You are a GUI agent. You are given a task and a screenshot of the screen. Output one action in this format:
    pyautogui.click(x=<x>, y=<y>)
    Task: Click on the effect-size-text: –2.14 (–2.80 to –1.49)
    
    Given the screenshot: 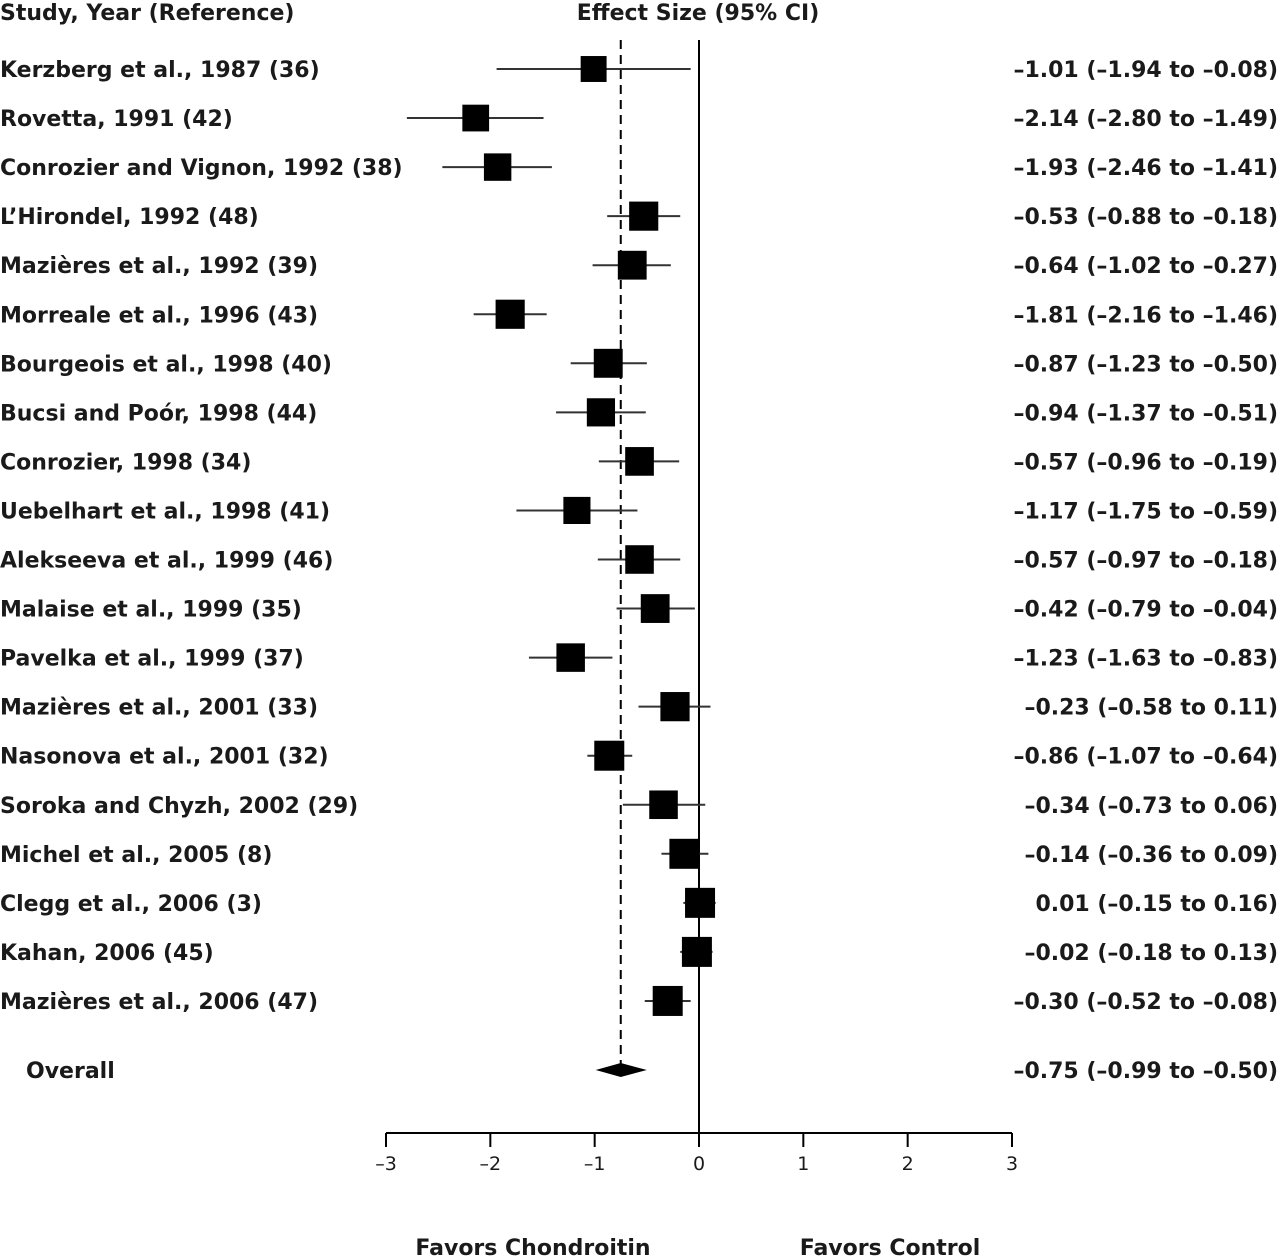 What is the action you would take?
    pyautogui.click(x=1145, y=119)
    